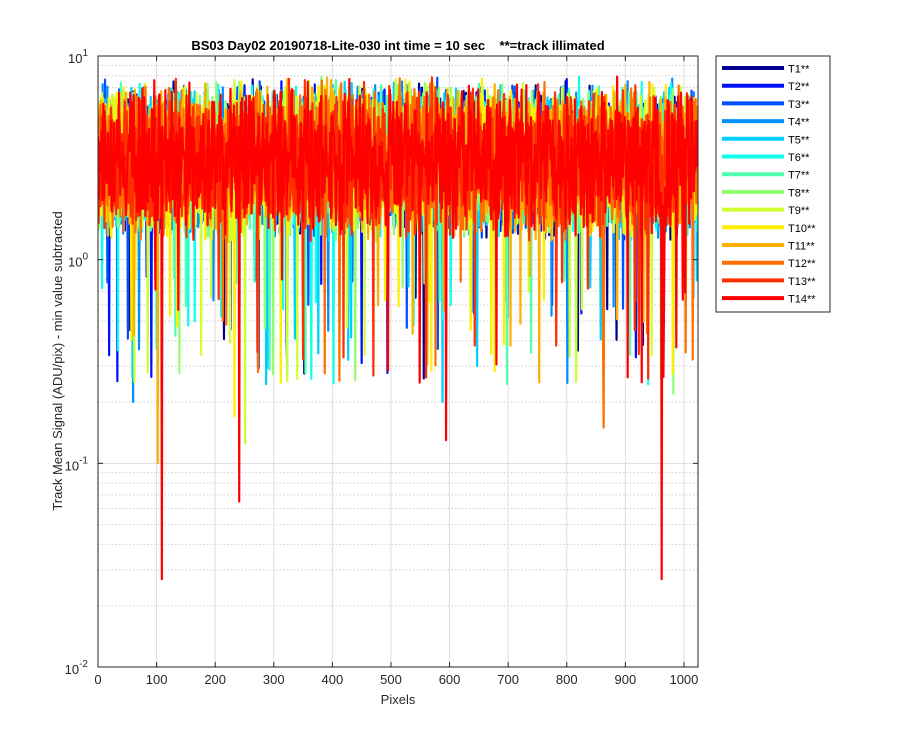  Describe the element at coordinates (799, 70) in the screenshot. I see `legend-label: T1**` at that location.